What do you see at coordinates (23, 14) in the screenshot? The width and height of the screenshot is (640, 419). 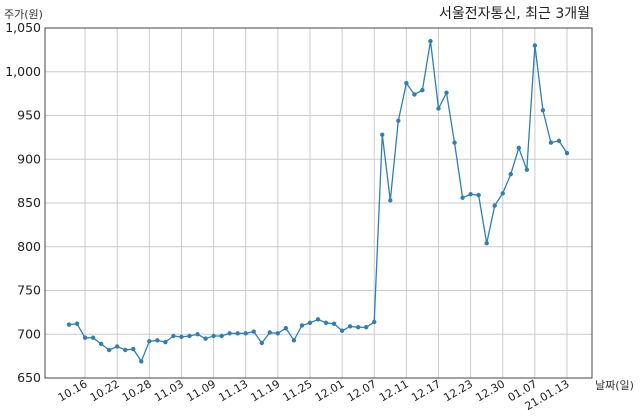 I see `y-axis-label: 주가(원)` at bounding box center [23, 14].